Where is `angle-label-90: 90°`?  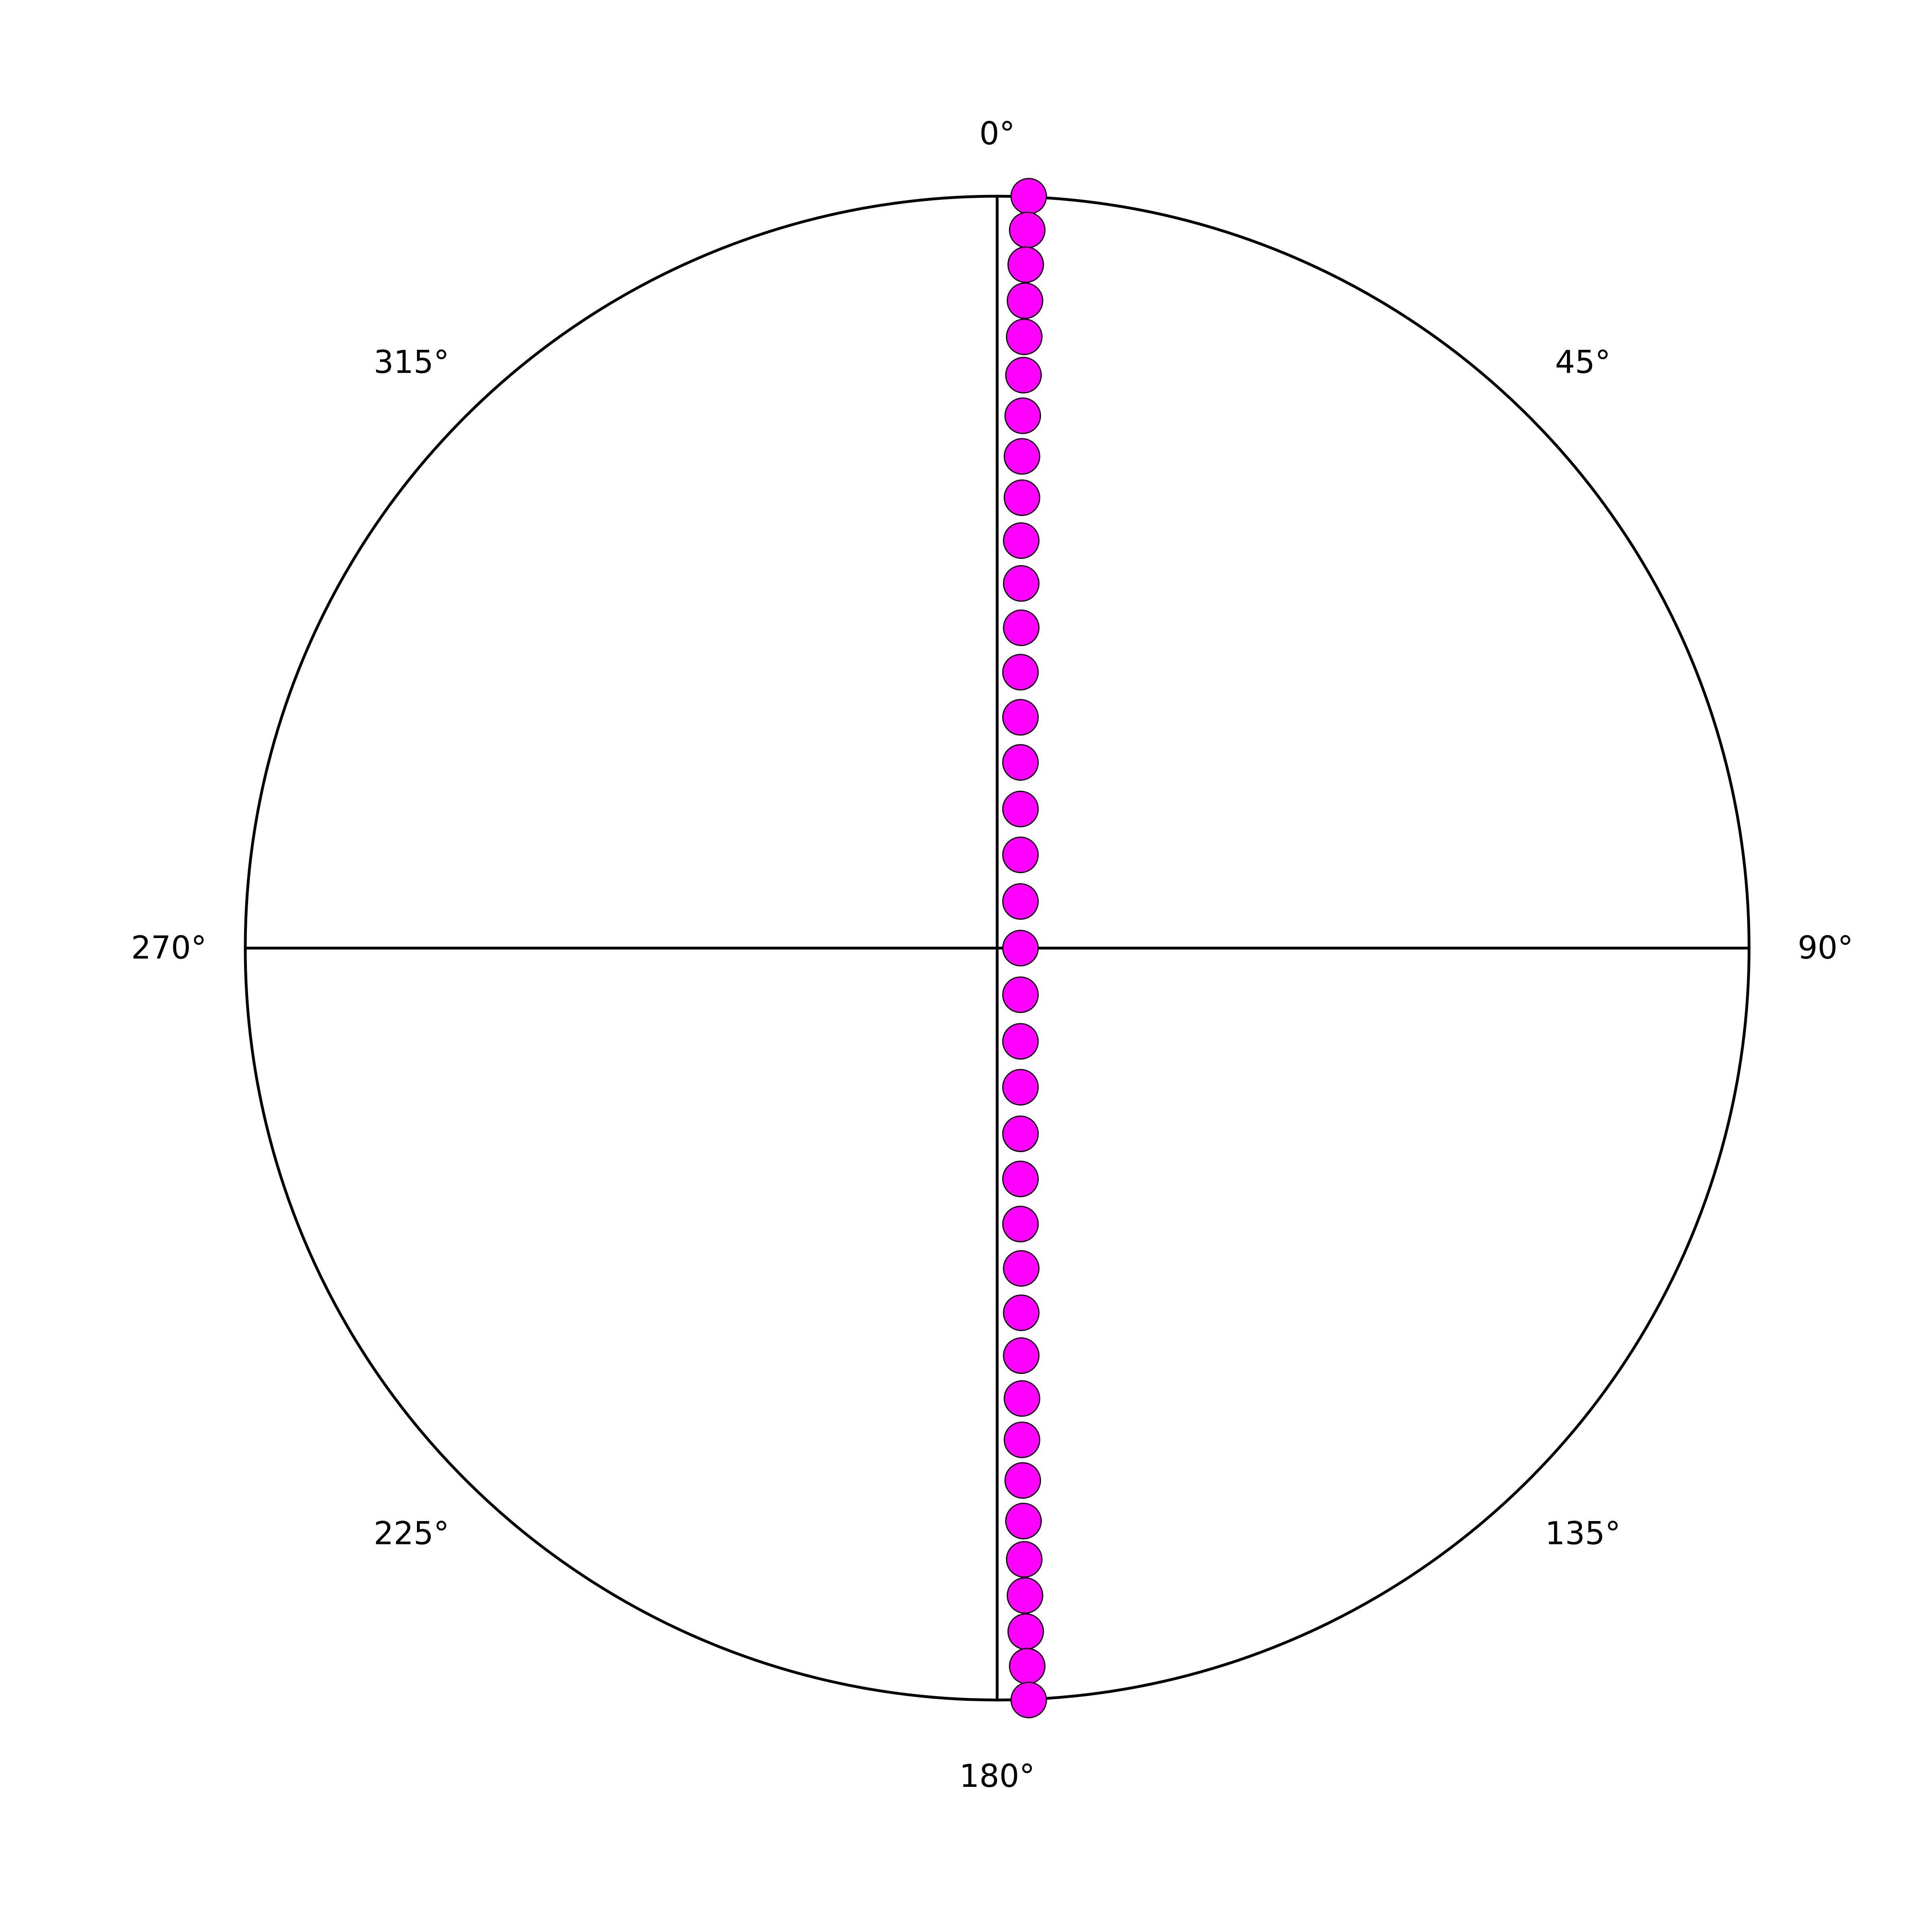 angle-label-90: 90° is located at coordinates (1825, 948).